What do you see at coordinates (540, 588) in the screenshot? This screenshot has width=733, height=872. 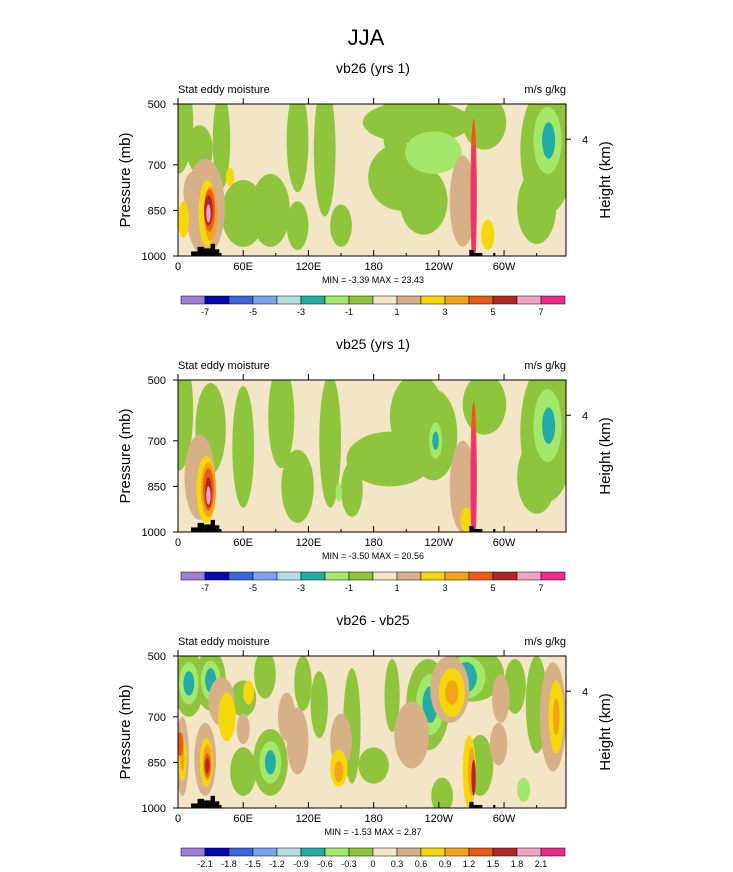 I see `colorbar-label: 7` at bounding box center [540, 588].